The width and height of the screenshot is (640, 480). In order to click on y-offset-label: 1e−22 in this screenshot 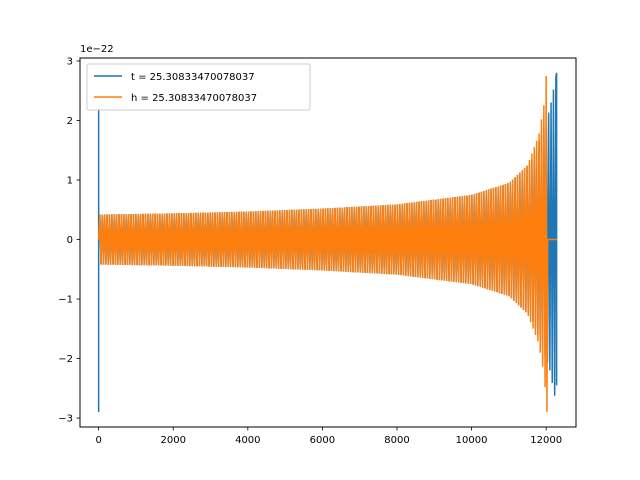, I will do `click(97, 49)`.